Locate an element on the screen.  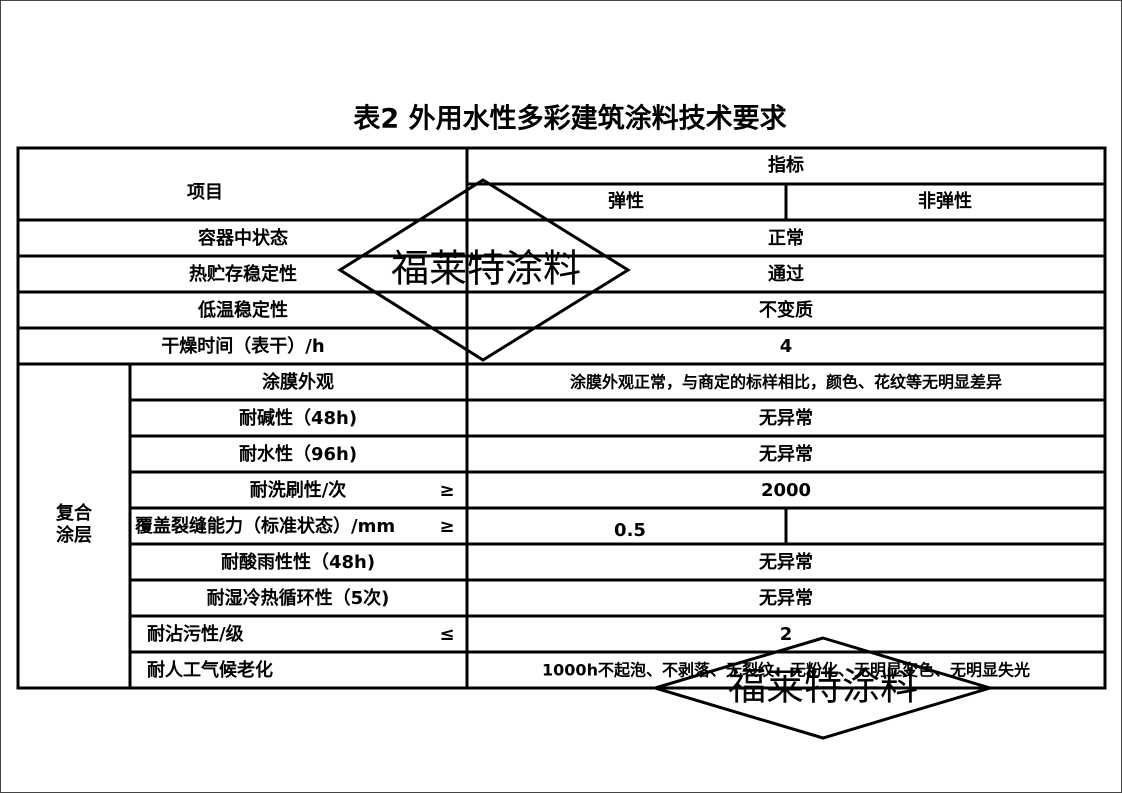
watermark-diamond is located at coordinates (822, 688).